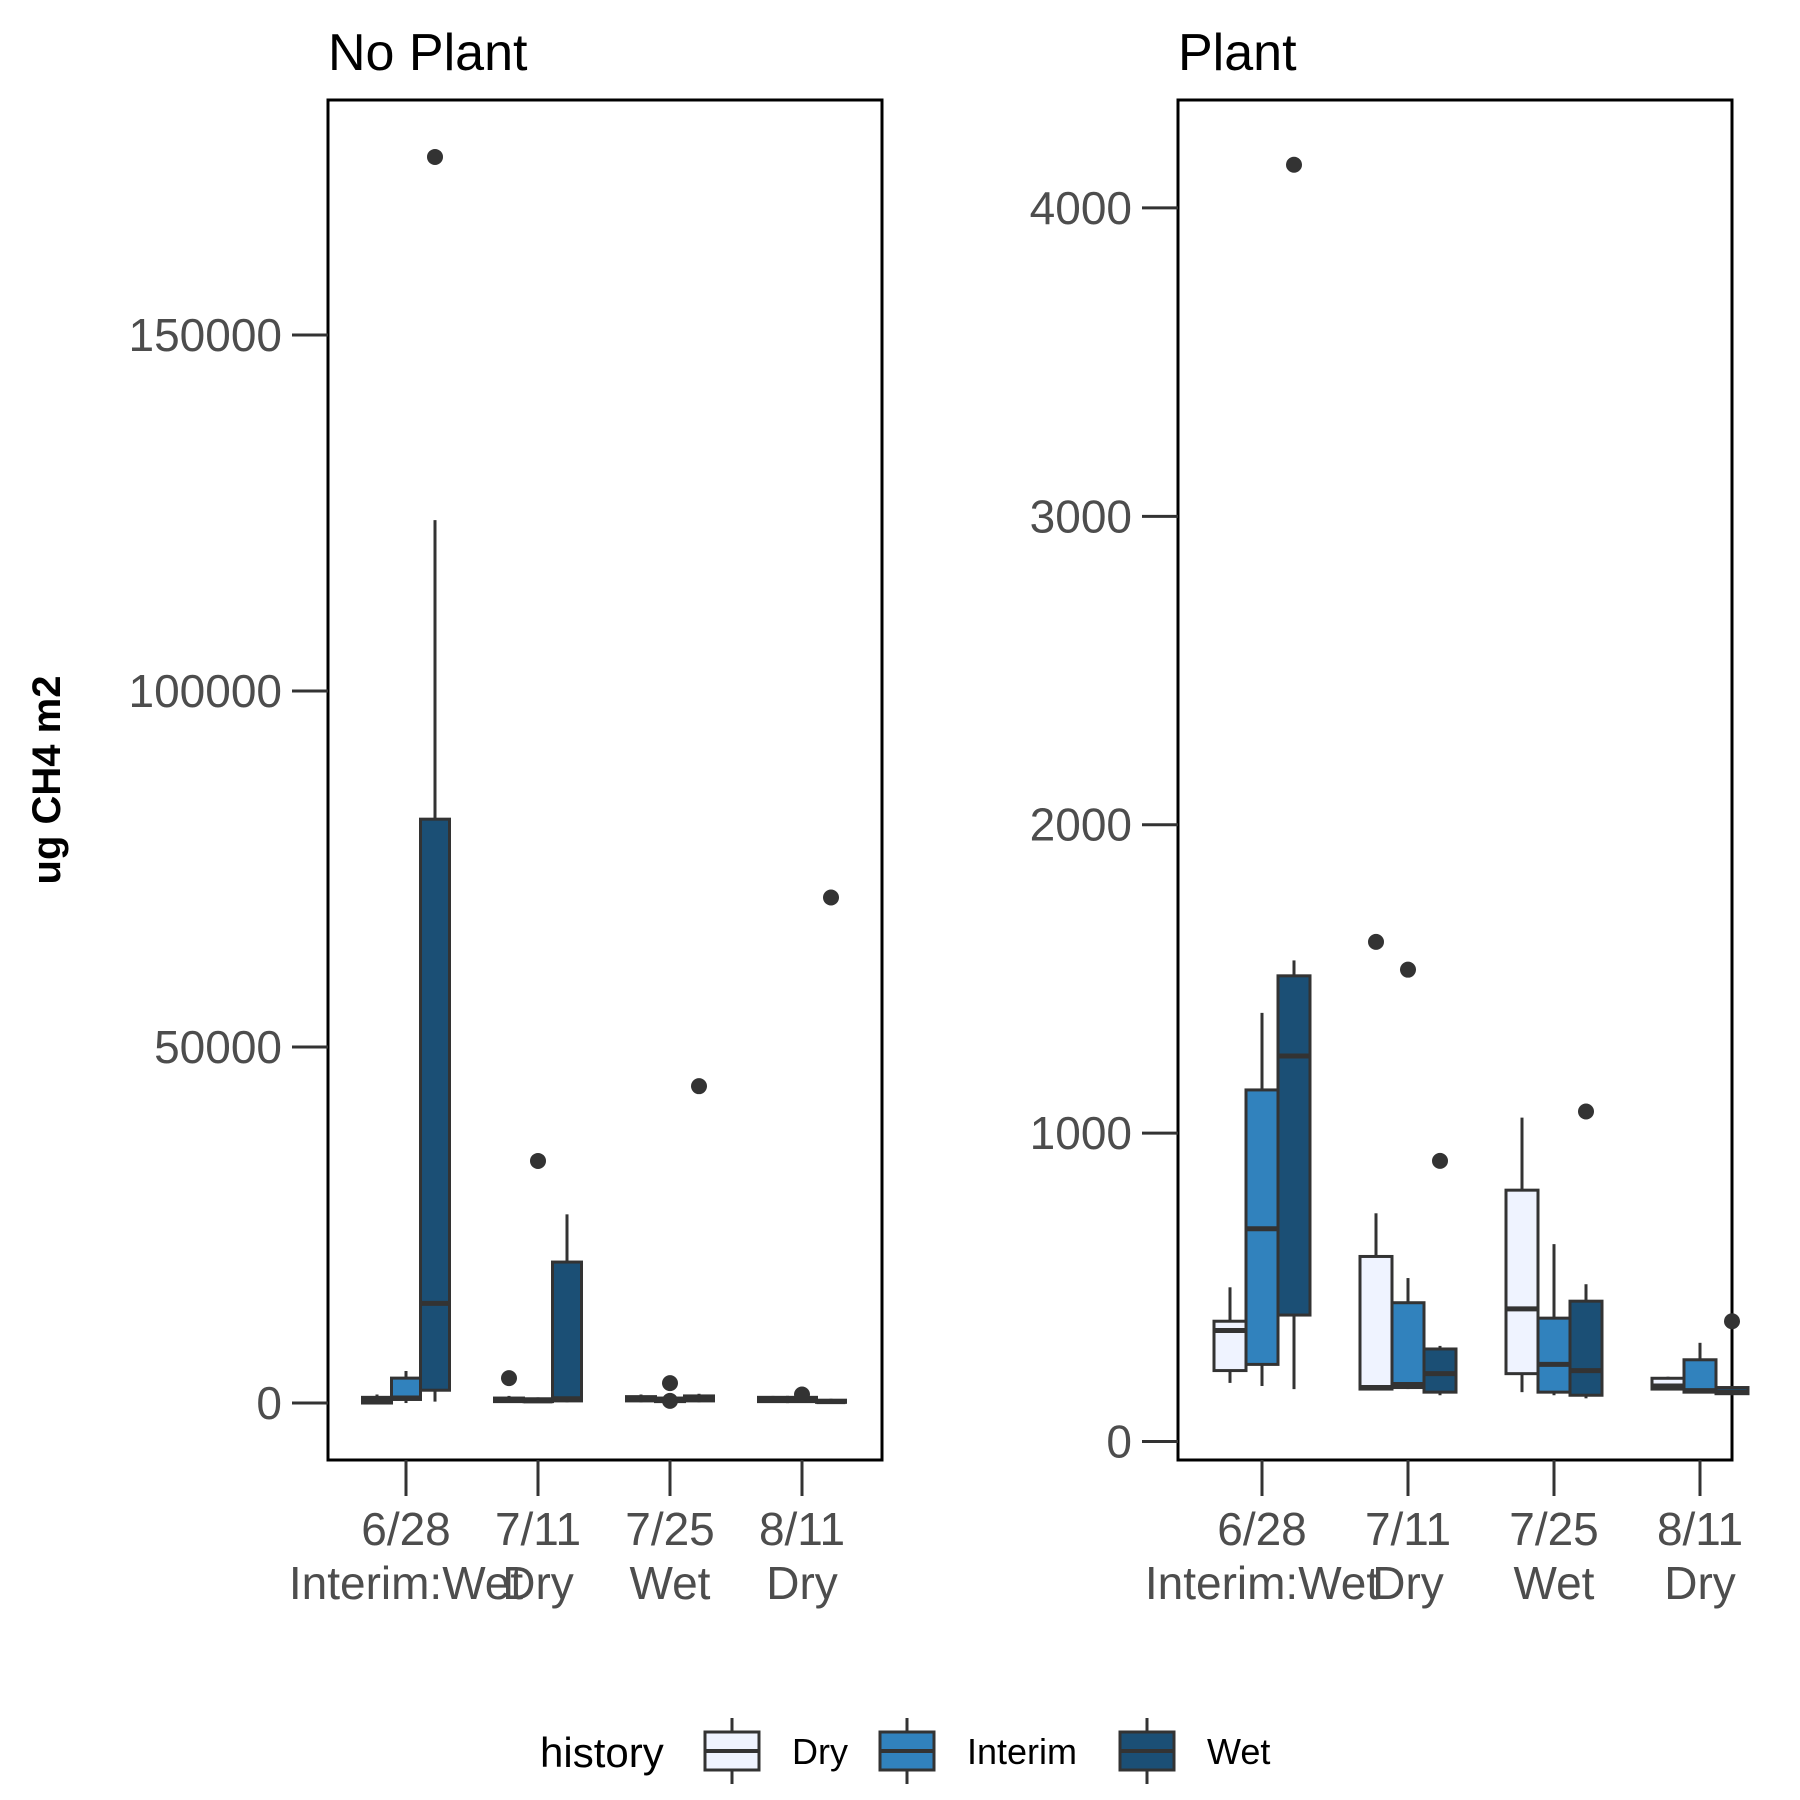 This screenshot has height=1800, width=1800. What do you see at coordinates (206, 335) in the screenshot?
I see `y-tick-label: 150000` at bounding box center [206, 335].